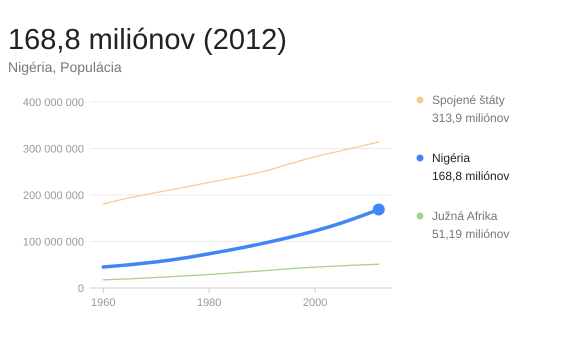  I want to click on y-tick-label: 300 000 000, so click(53, 150).